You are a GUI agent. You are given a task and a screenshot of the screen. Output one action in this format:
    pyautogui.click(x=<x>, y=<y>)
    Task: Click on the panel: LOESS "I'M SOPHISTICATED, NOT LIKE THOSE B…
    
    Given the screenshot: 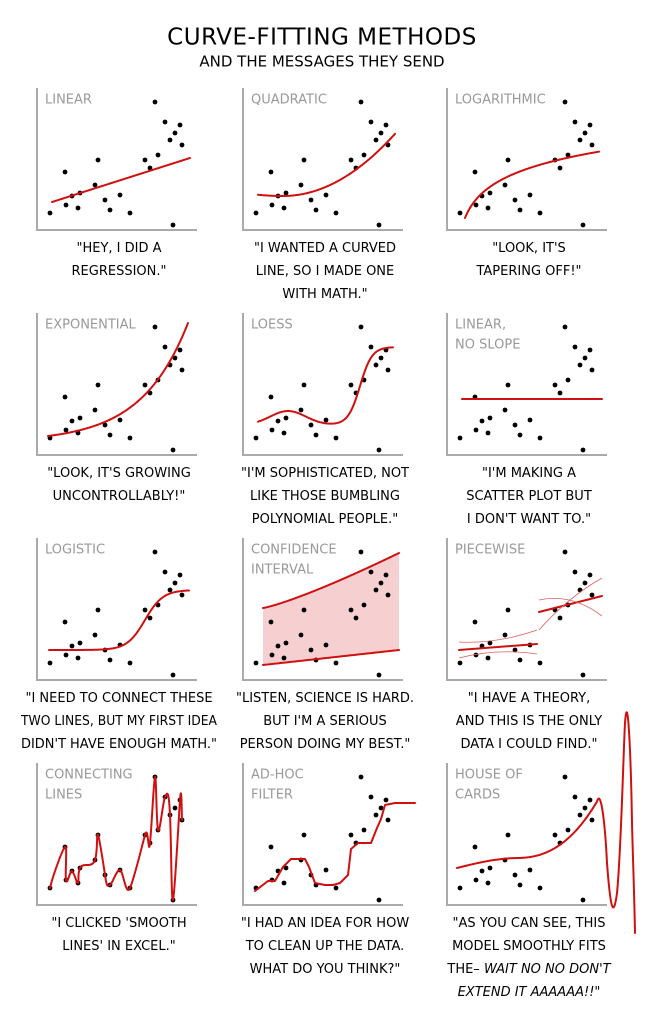 What is the action you would take?
    pyautogui.click(x=325, y=420)
    